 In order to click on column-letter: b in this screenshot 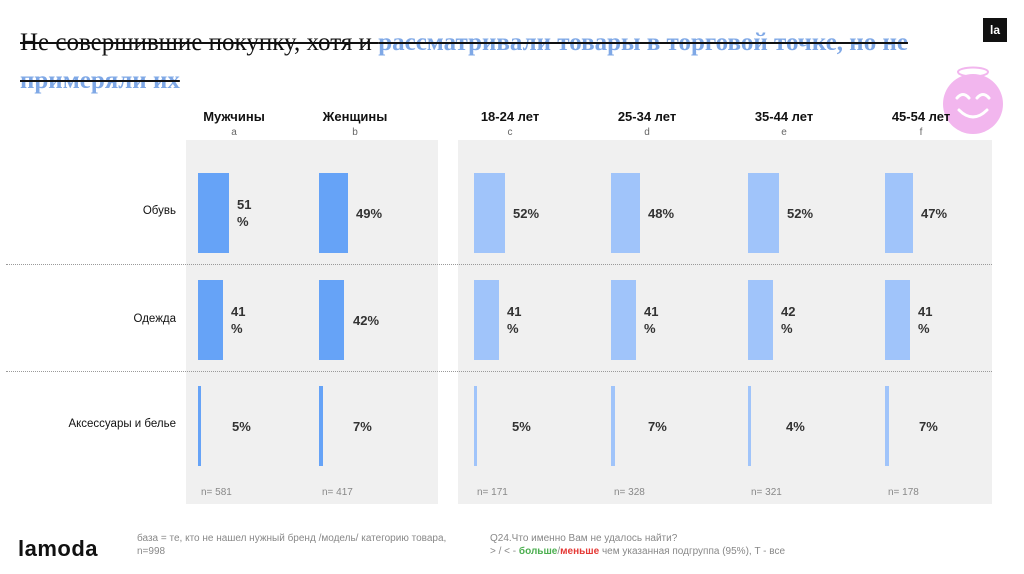, I will do `click(355, 132)`.